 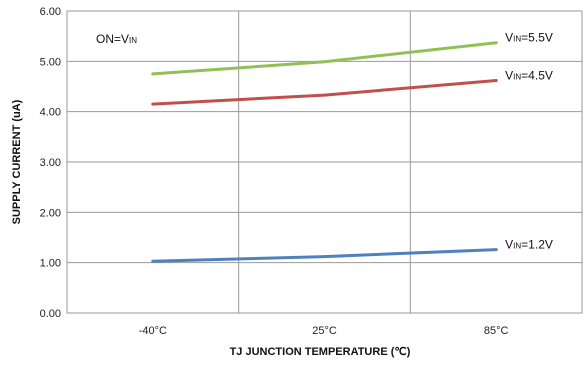 I want to click on x-tick-labels: -40°C 25°C 85°C, so click(x=324, y=331).